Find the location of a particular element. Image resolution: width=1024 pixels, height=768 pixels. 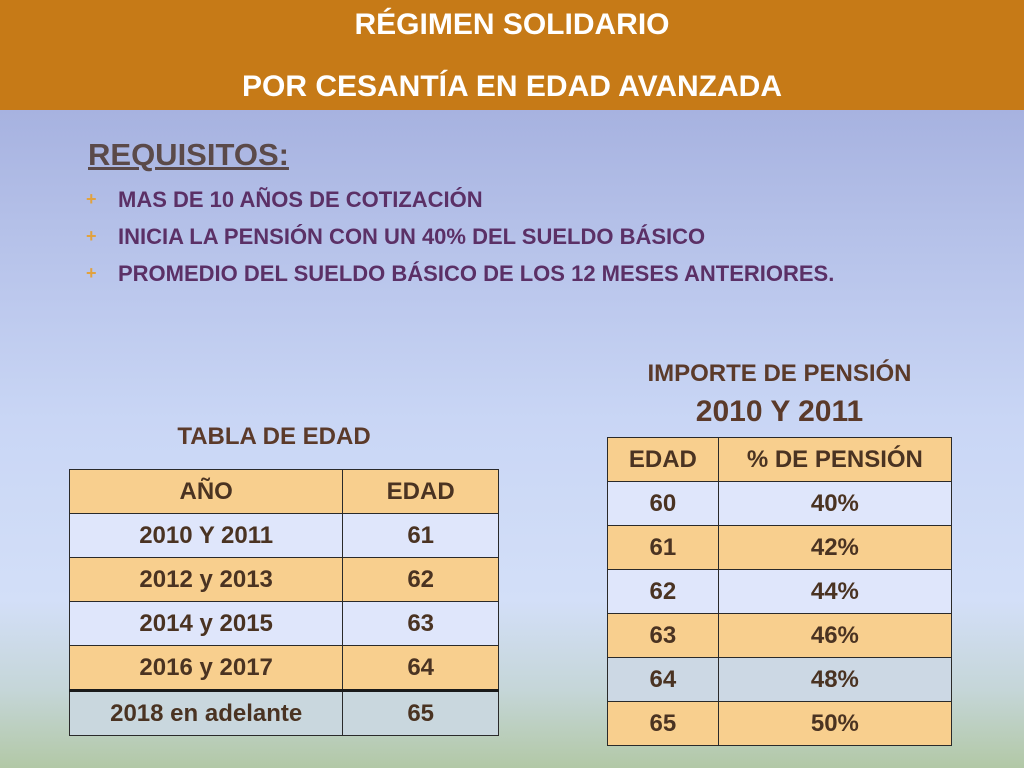

table-row: 2010 Y 2011 61 is located at coordinates (283, 535).